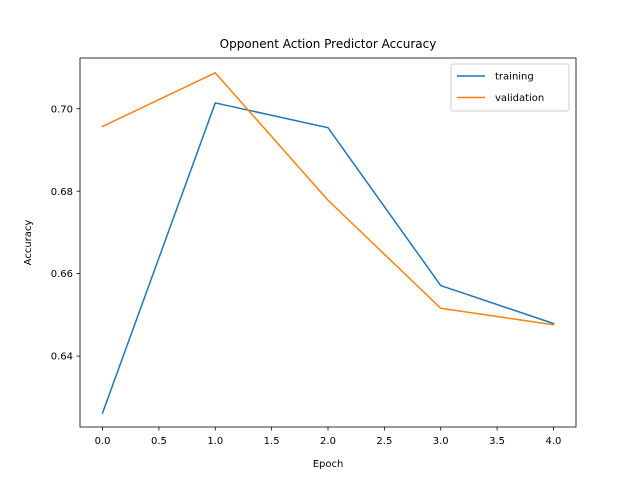 The width and height of the screenshot is (640, 480). Describe the element at coordinates (272, 441) in the screenshot. I see `x-tick-label: 1.5` at that location.